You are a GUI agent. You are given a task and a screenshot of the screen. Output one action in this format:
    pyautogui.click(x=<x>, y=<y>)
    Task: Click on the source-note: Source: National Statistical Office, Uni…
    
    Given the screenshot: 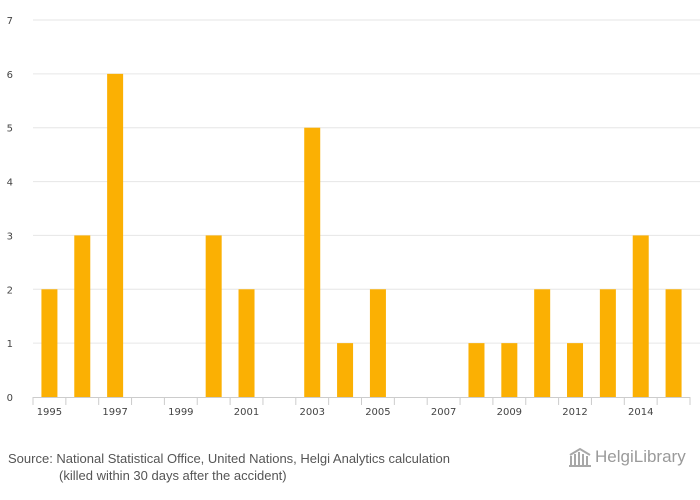 What is the action you would take?
    pyautogui.click(x=229, y=467)
    